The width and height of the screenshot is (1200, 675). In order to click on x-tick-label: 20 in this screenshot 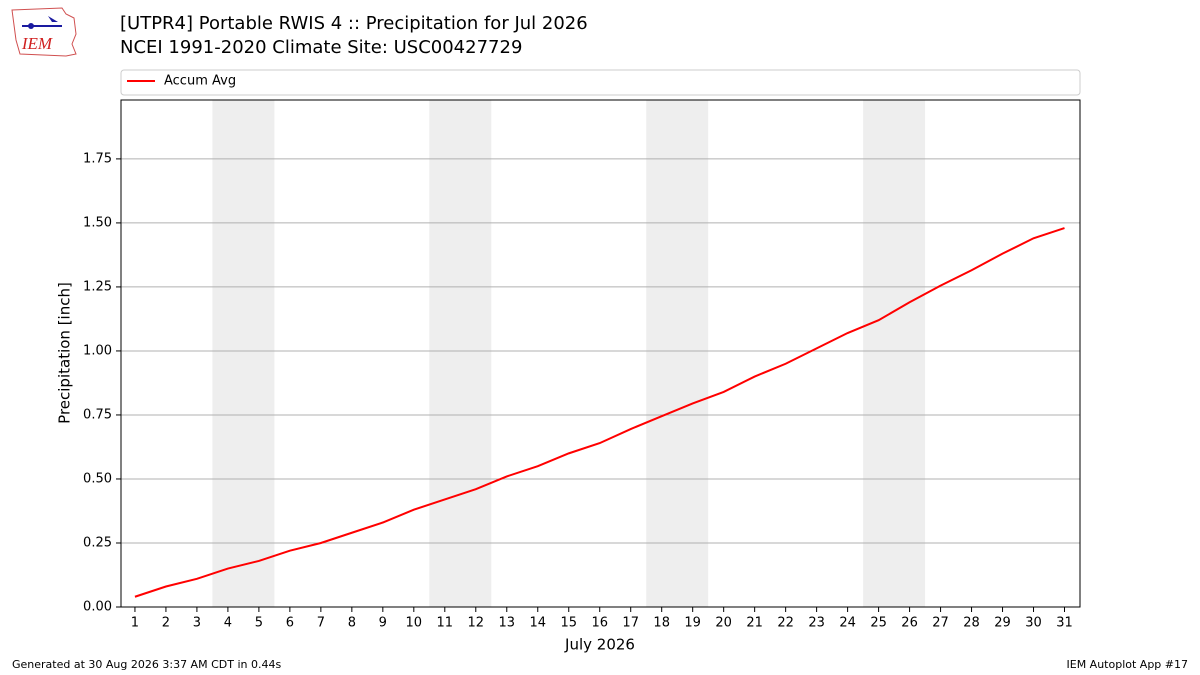, I will do `click(723, 623)`.